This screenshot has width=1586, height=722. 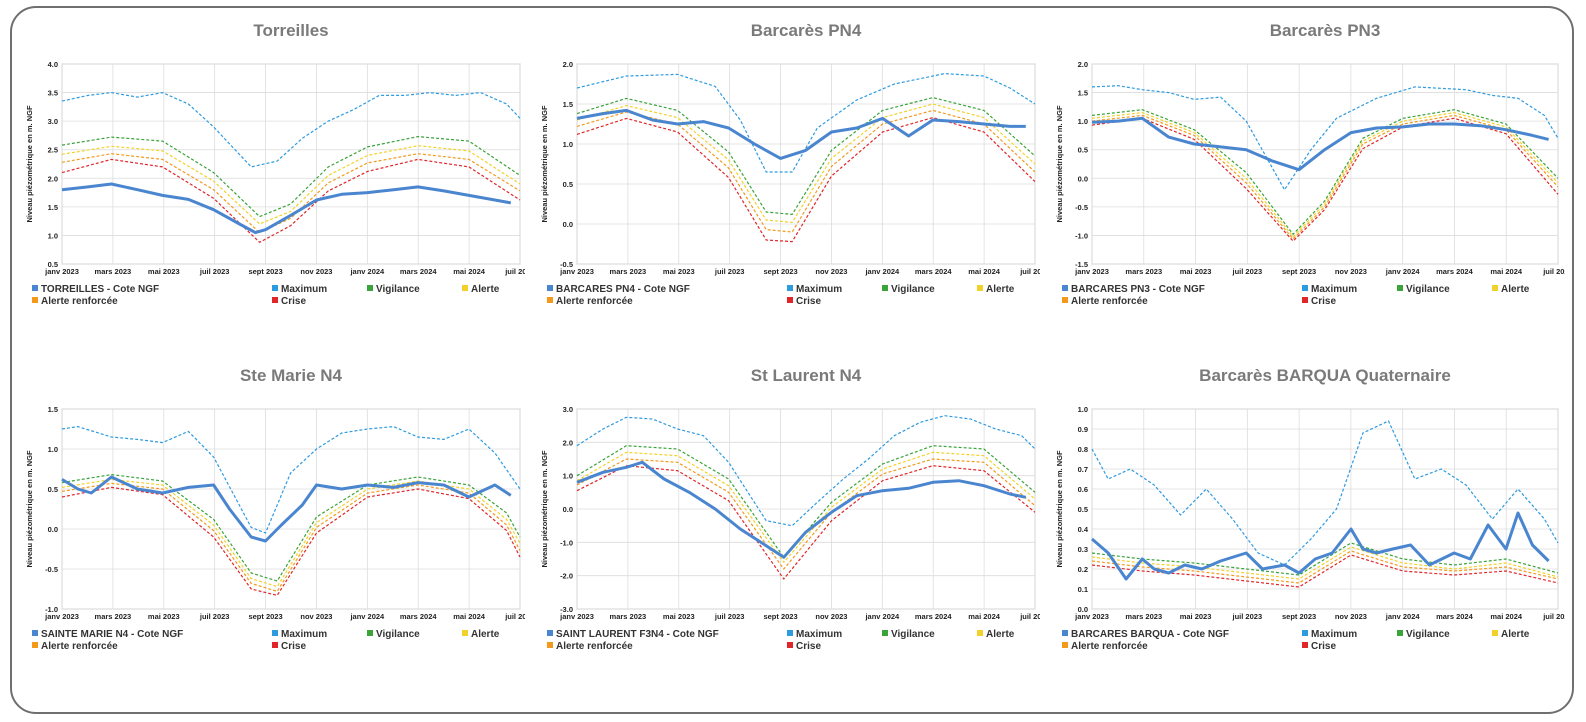 What do you see at coordinates (1083, 569) in the screenshot?
I see `y-tick-label: 0.2` at bounding box center [1083, 569].